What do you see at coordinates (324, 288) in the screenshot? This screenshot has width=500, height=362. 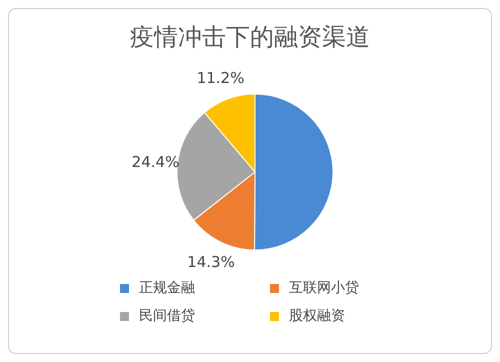 I see `legend-label: 互联网小贷` at bounding box center [324, 288].